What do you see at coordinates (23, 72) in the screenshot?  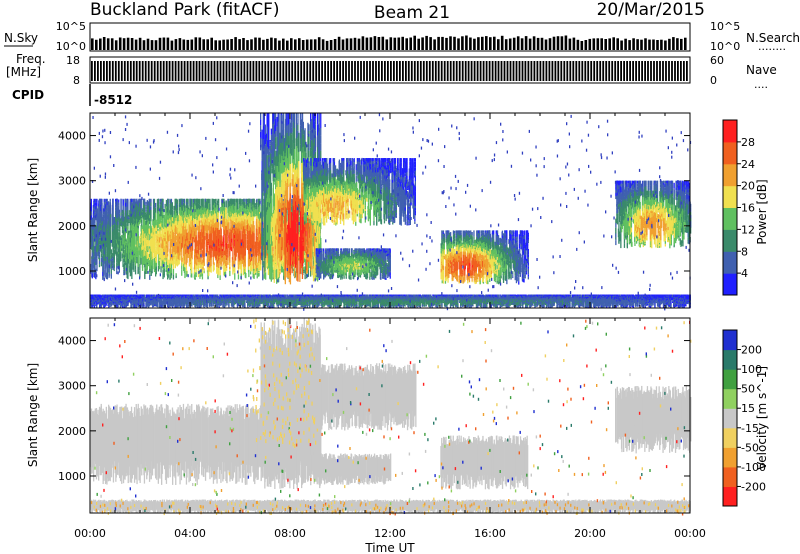 I see `freq-unit-label: [MHz]` at bounding box center [23, 72].